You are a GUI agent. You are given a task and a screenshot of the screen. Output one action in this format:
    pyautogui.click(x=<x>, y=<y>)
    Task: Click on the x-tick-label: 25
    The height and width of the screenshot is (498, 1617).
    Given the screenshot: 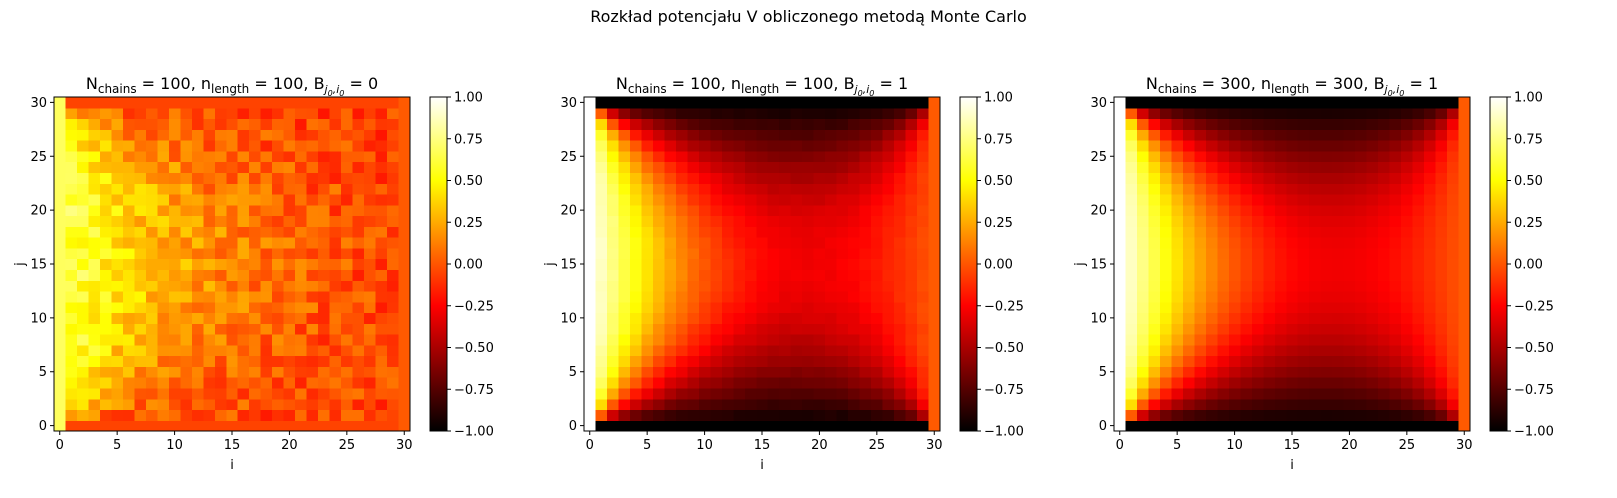 What is the action you would take?
    pyautogui.click(x=1407, y=445)
    